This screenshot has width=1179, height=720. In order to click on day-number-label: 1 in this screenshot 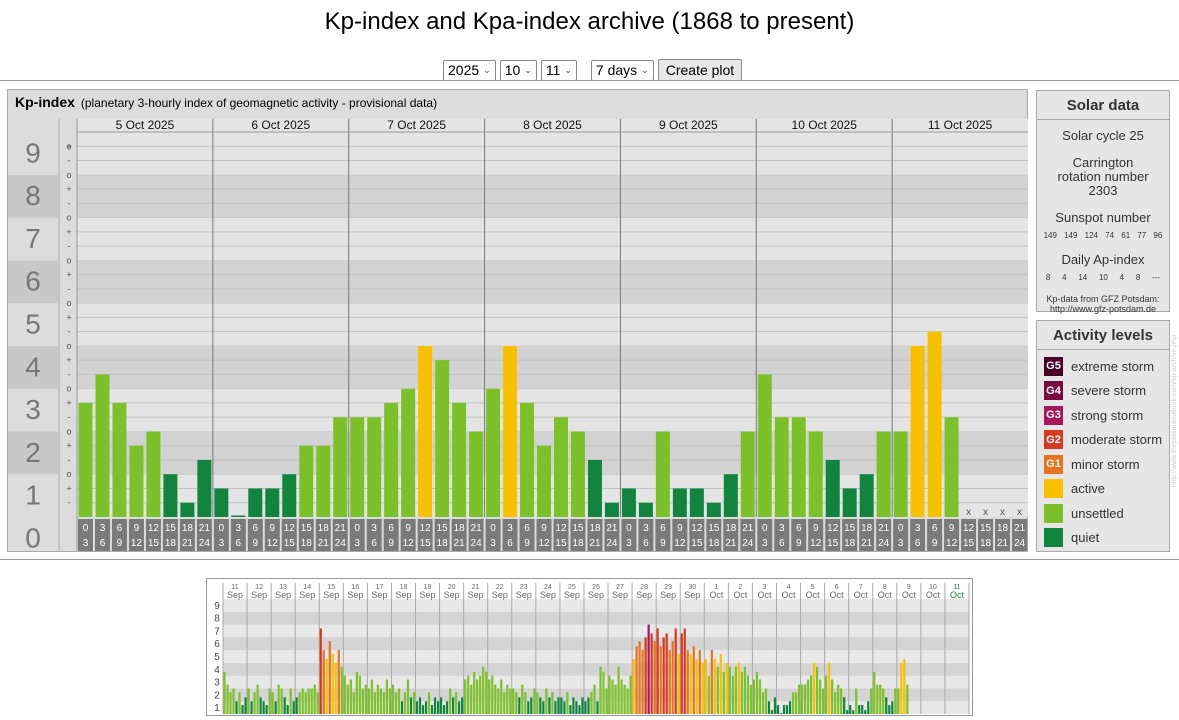, I will do `click(716, 587)`.